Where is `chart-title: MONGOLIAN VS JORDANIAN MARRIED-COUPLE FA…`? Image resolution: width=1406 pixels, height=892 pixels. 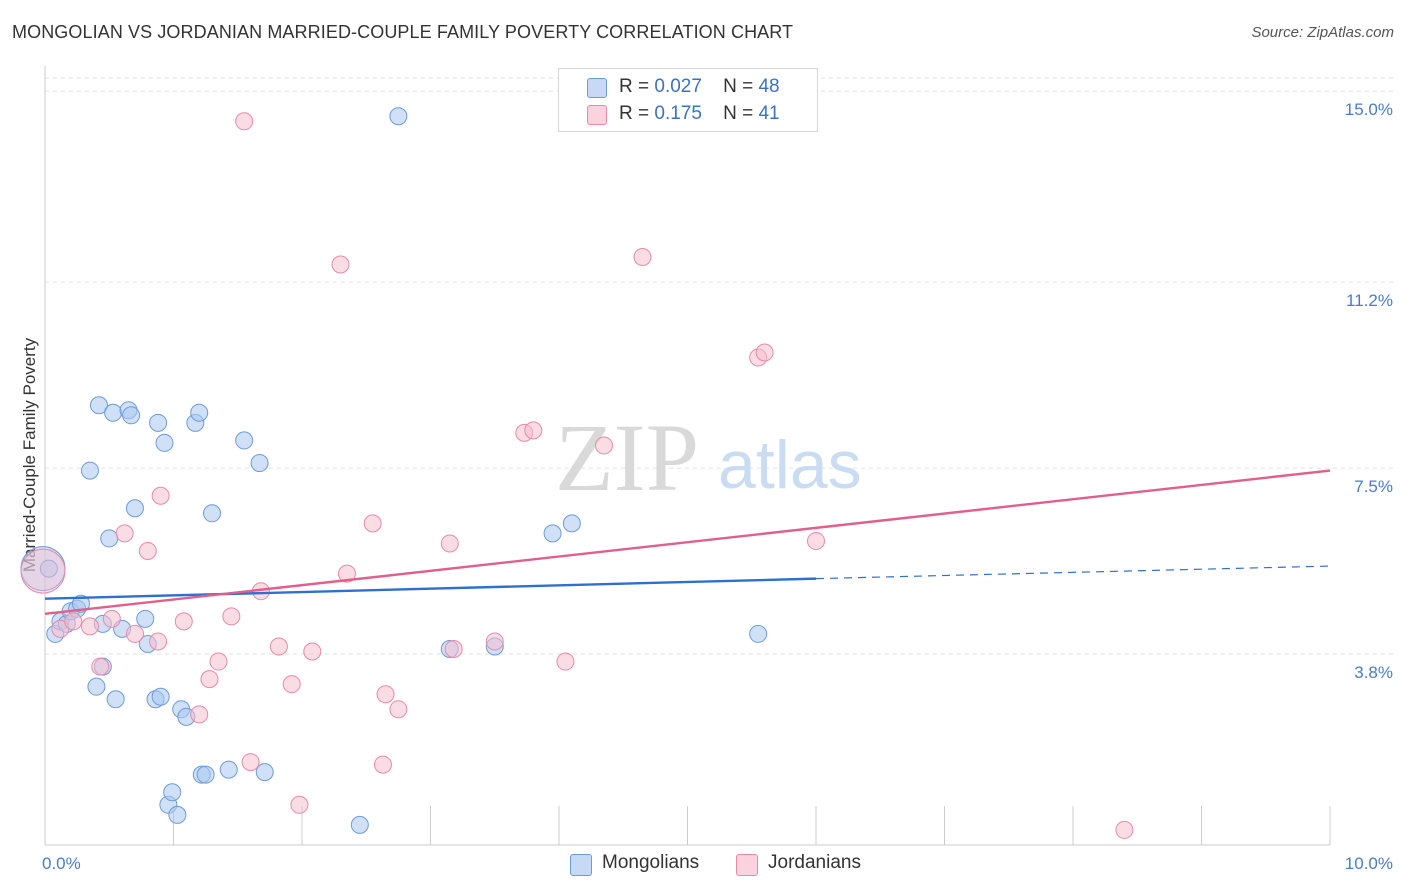
chart-title: MONGOLIAN VS JORDANIAN MARRIED-COUPLE FA… is located at coordinates (403, 32).